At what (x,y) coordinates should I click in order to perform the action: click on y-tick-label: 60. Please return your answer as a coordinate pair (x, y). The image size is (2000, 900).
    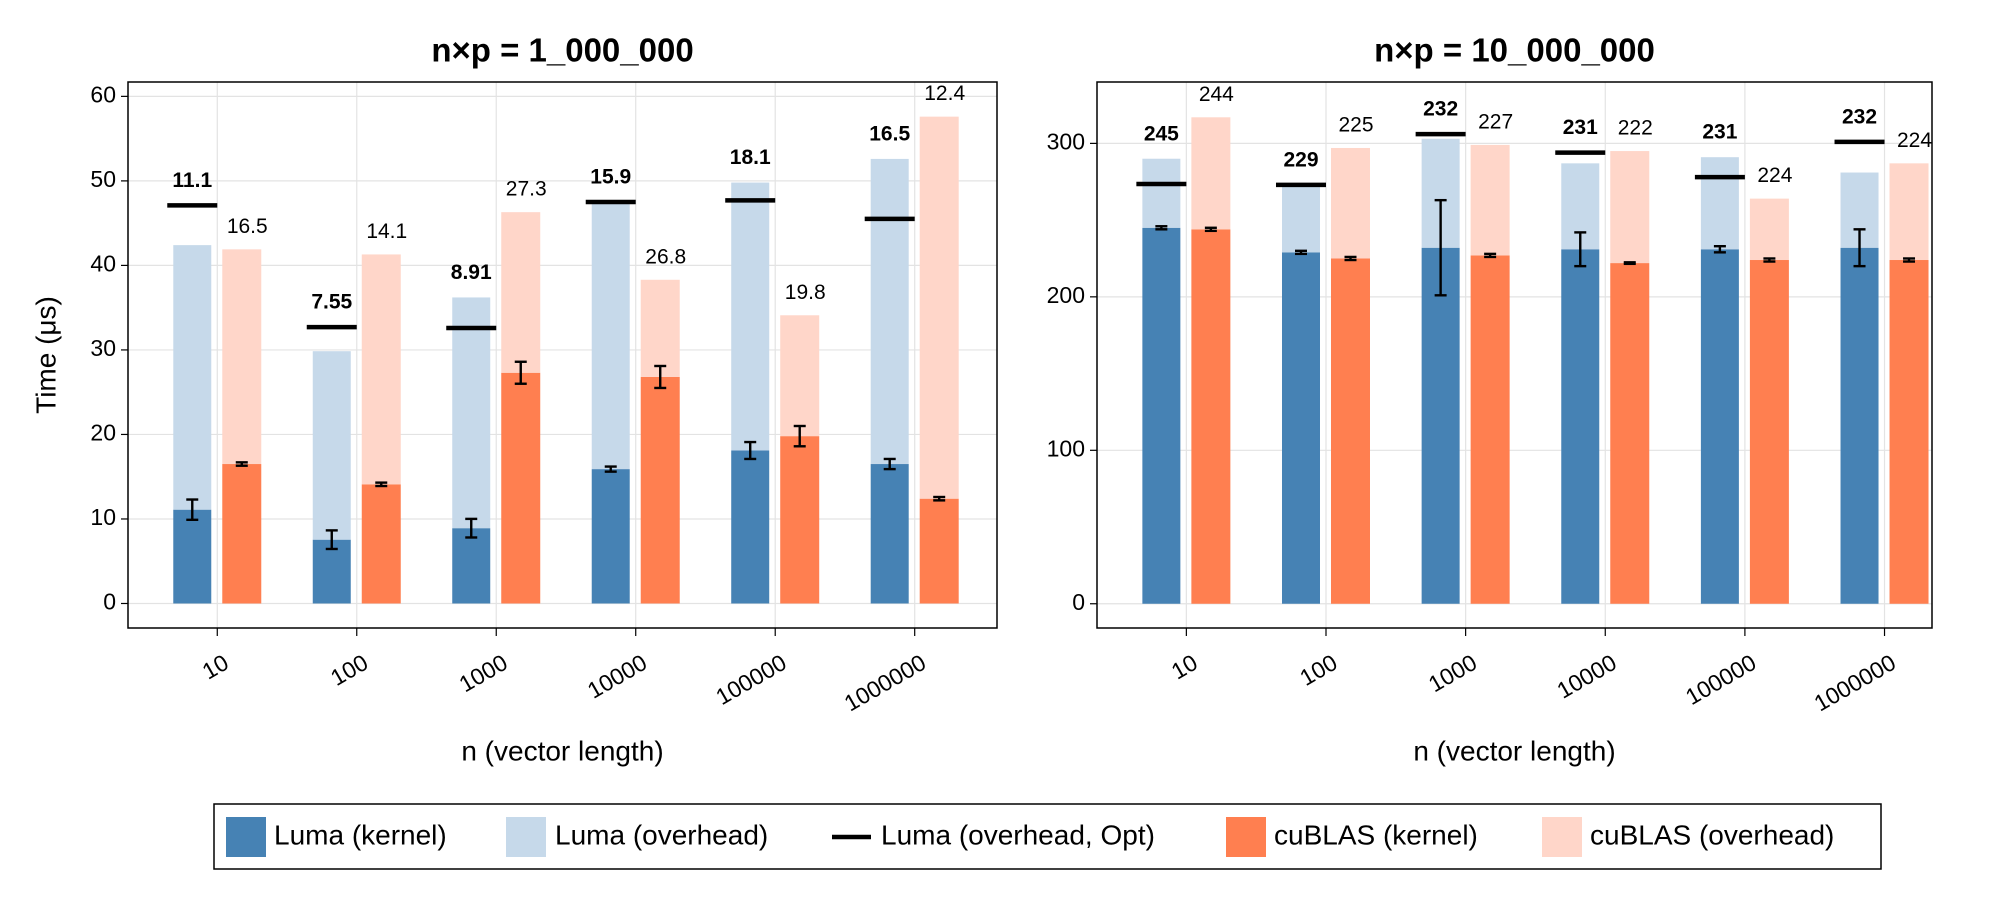
    Looking at the image, I should click on (103, 94).